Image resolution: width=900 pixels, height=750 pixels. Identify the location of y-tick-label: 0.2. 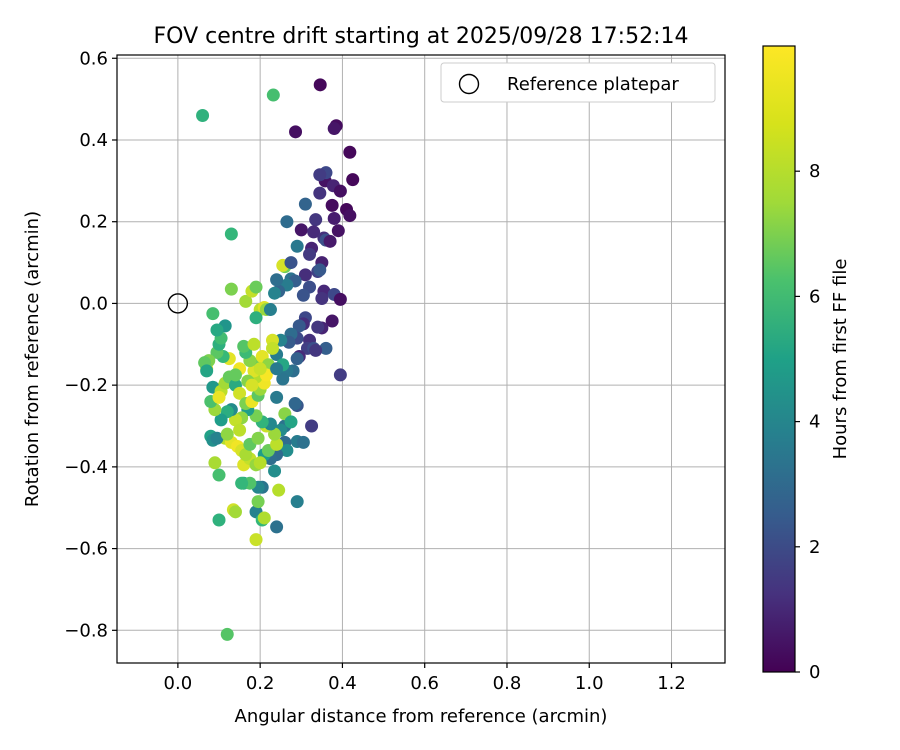
(93, 222).